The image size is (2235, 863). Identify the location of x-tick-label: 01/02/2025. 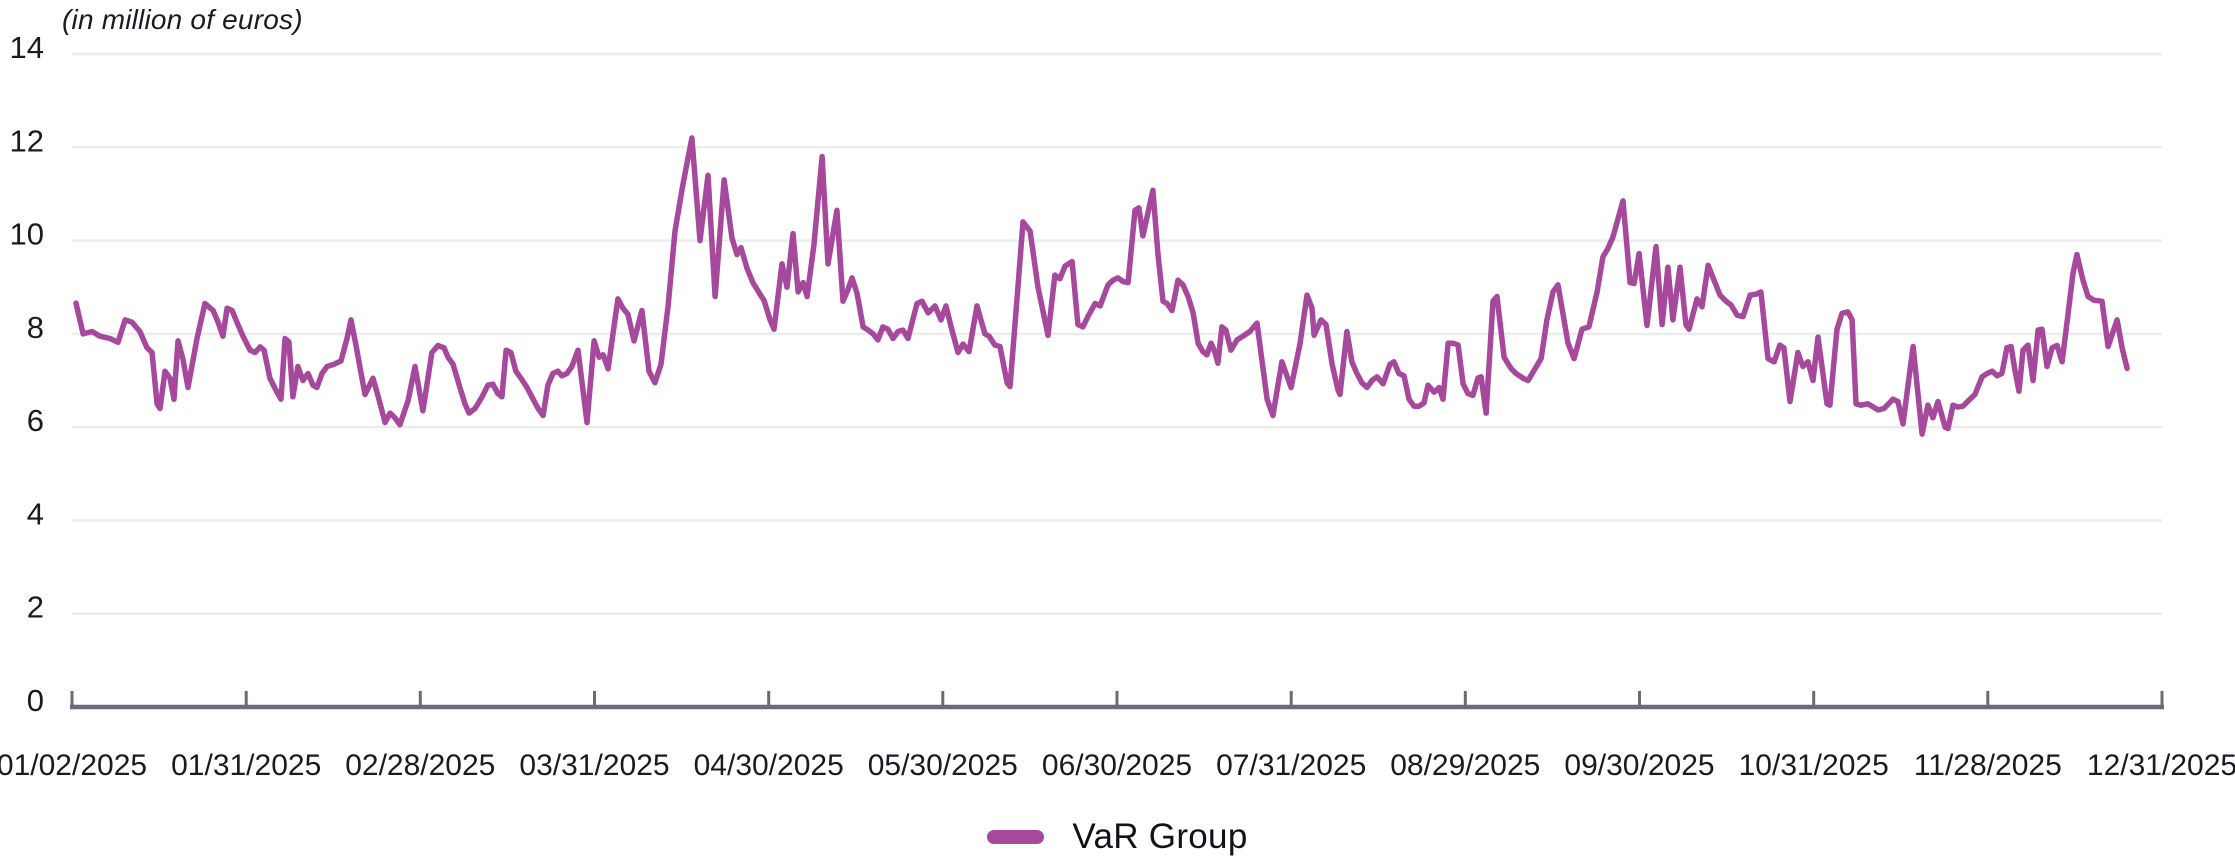
(73, 765).